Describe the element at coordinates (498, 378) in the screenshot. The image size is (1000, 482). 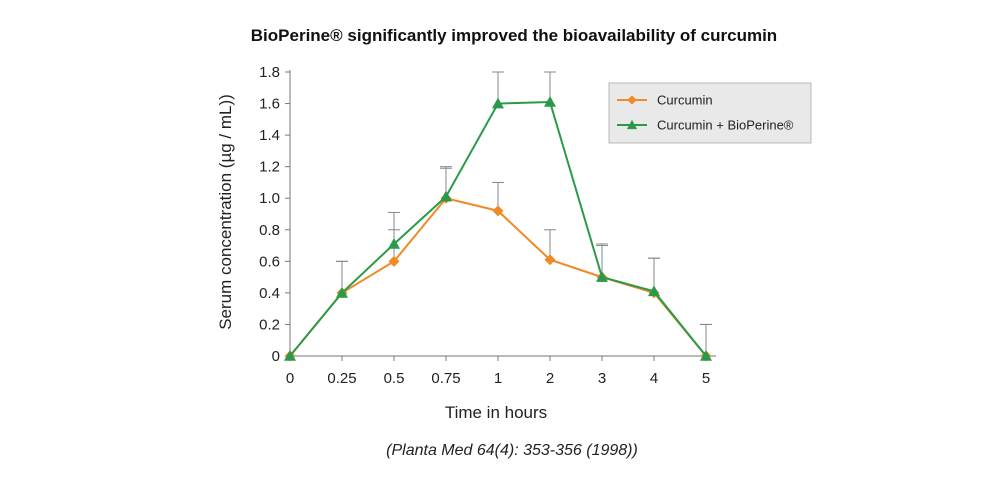
I see `x-tick-label: 1` at that location.